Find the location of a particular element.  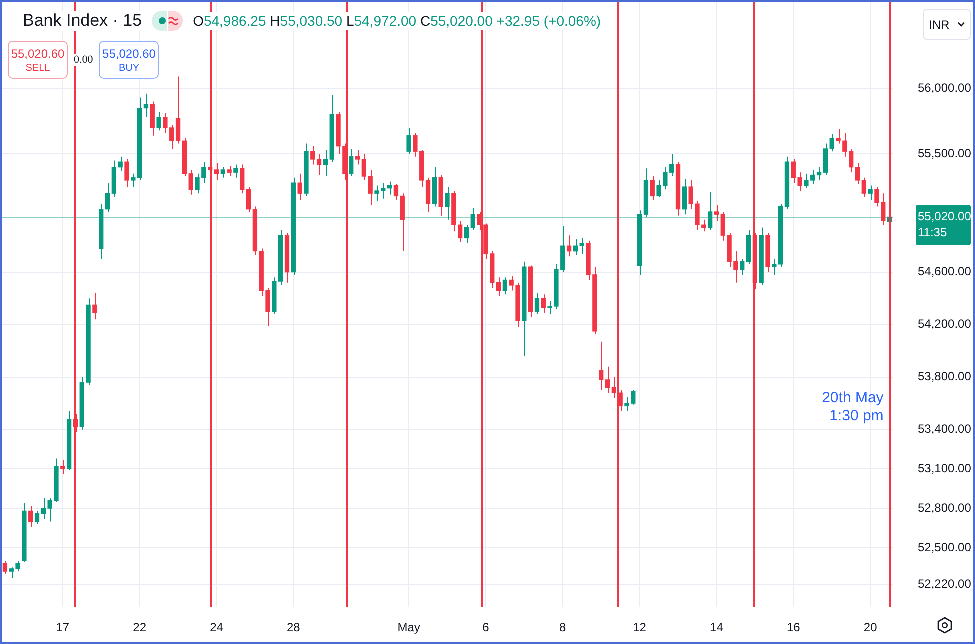

x-tick-label: 6 is located at coordinates (486, 627).